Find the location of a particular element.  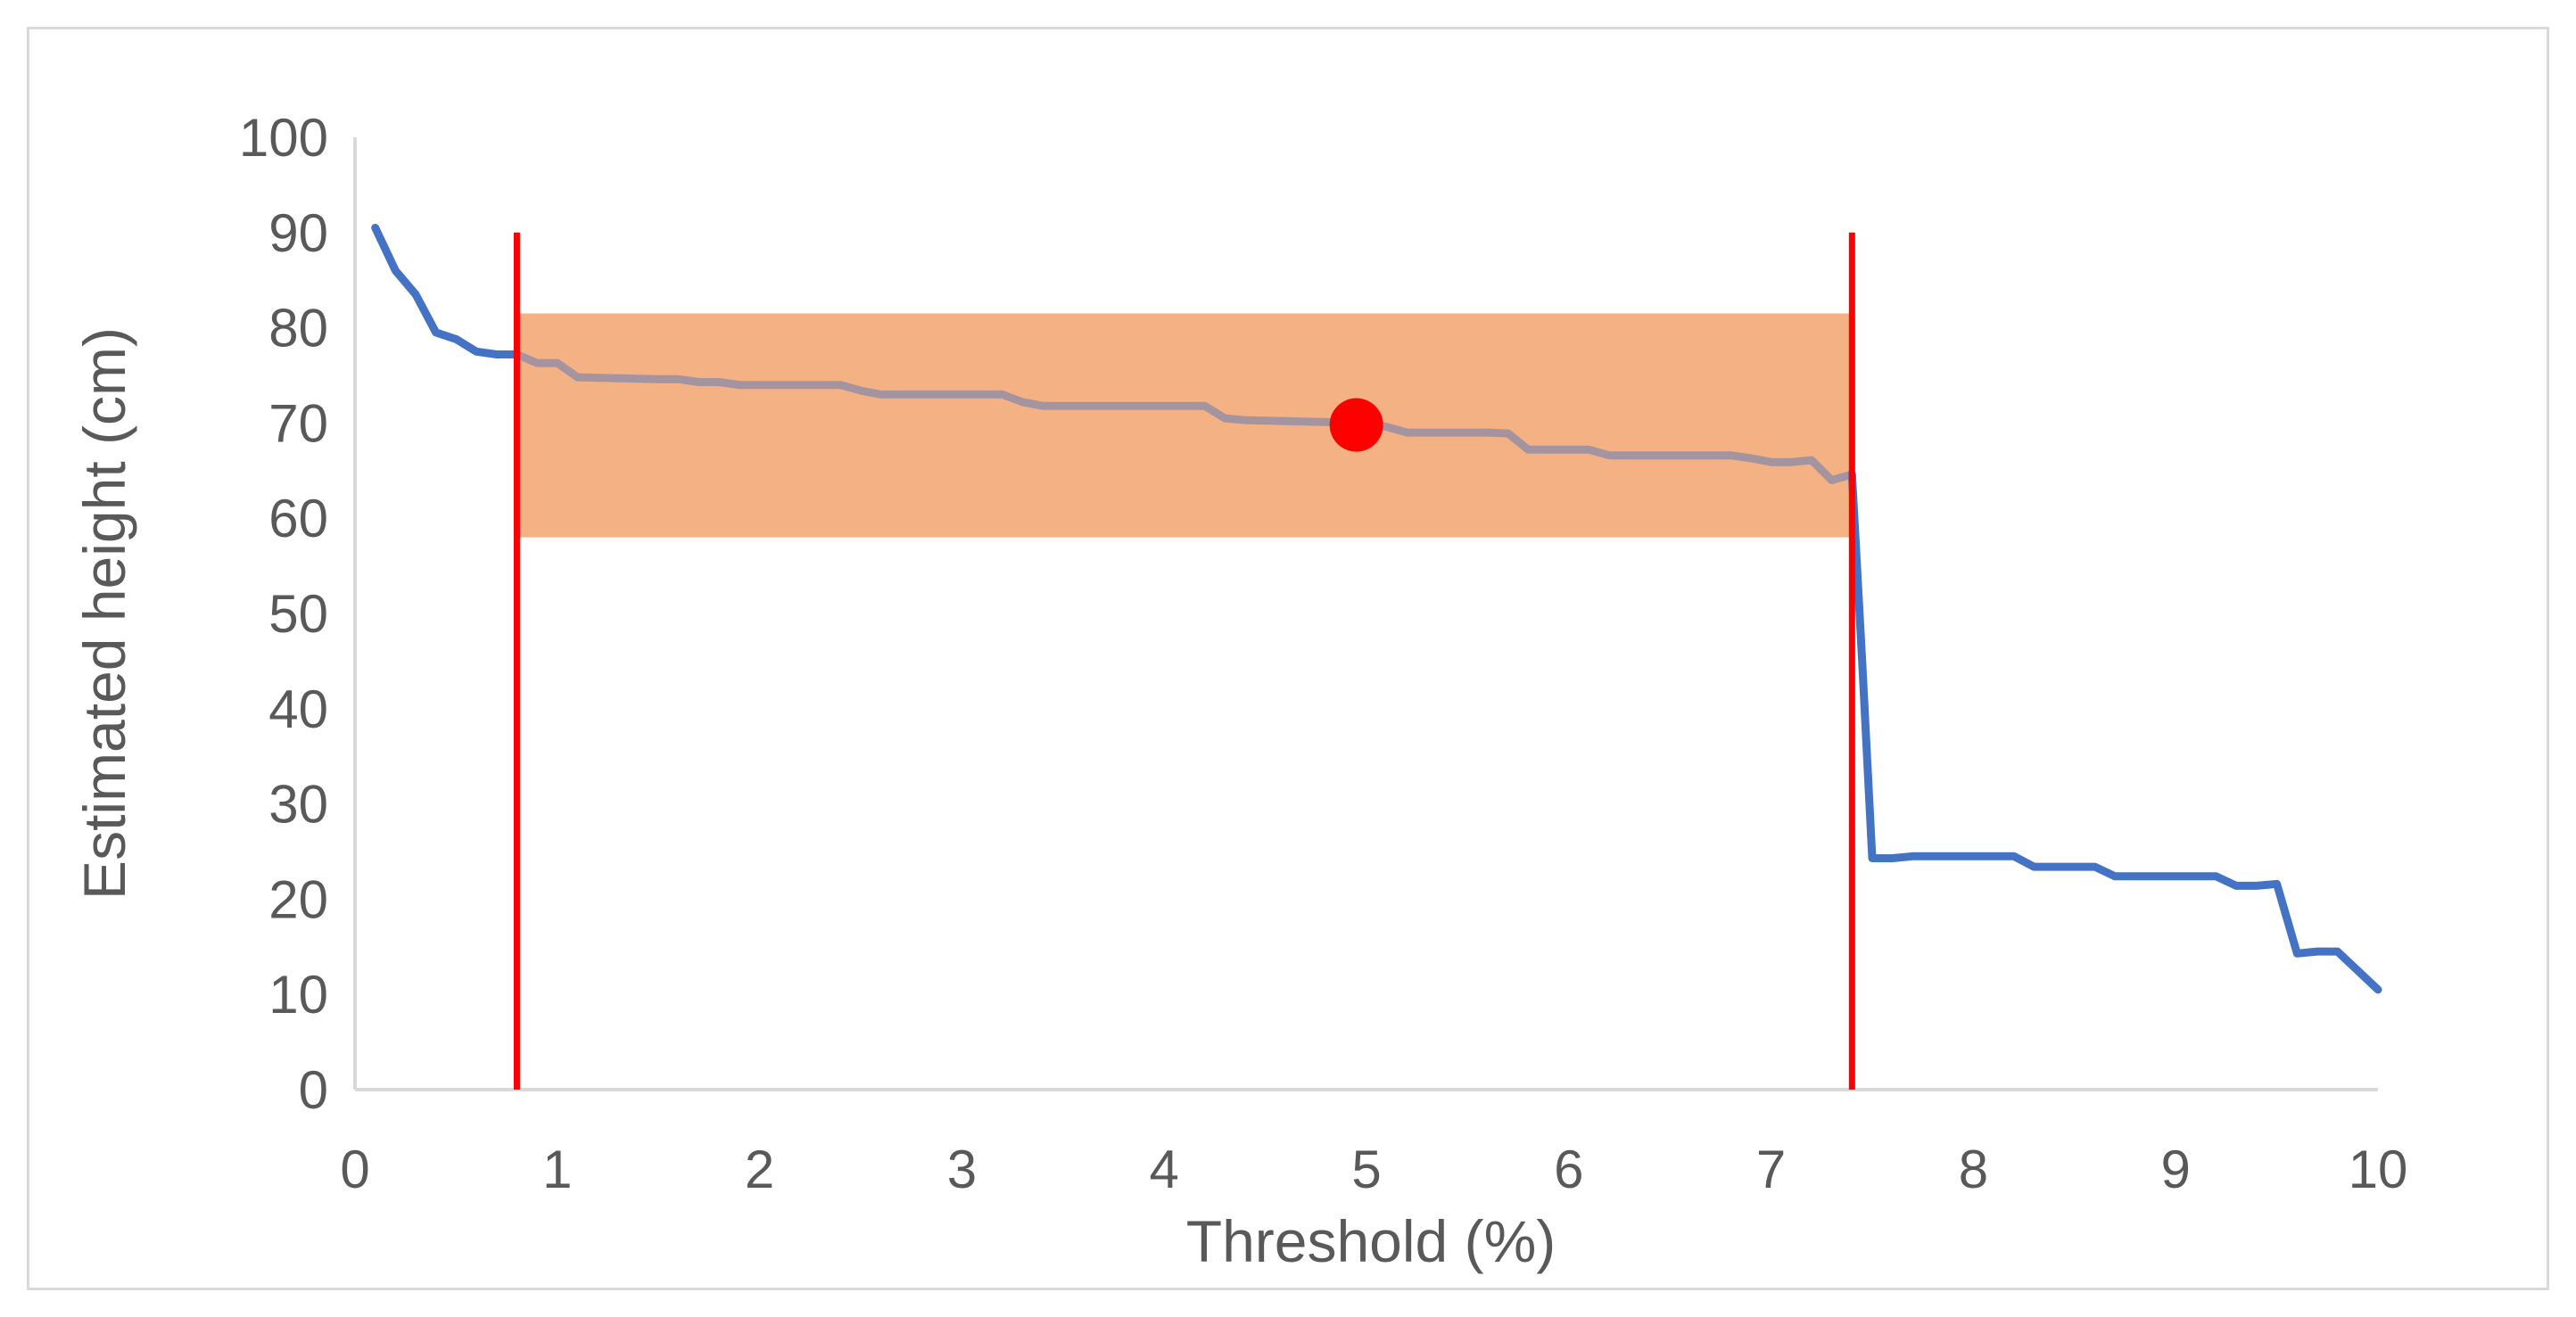

selected-point-marker is located at coordinates (1356, 425).